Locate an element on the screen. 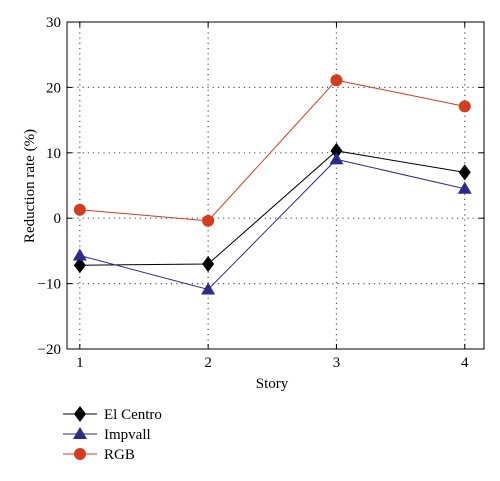  y-axis-label: Reduction rate (%) is located at coordinates (30, 186).